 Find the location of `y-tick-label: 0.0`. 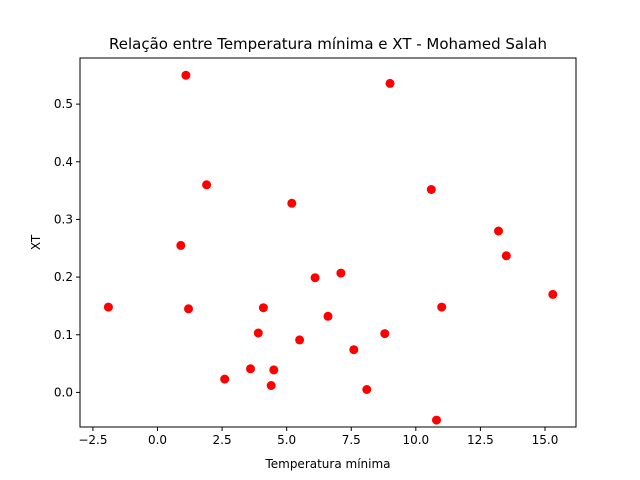

y-tick-label: 0.0 is located at coordinates (63, 392).